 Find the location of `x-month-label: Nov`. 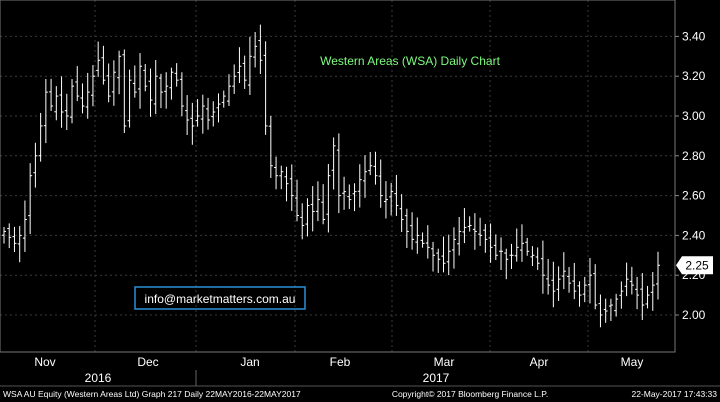

x-month-label: Nov is located at coordinates (44, 362).